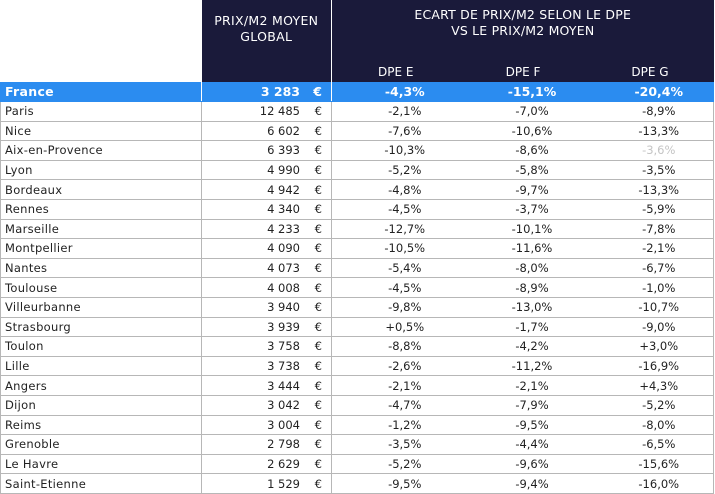  I want to click on dpe-g-value: +3,0%, so click(650, 346).